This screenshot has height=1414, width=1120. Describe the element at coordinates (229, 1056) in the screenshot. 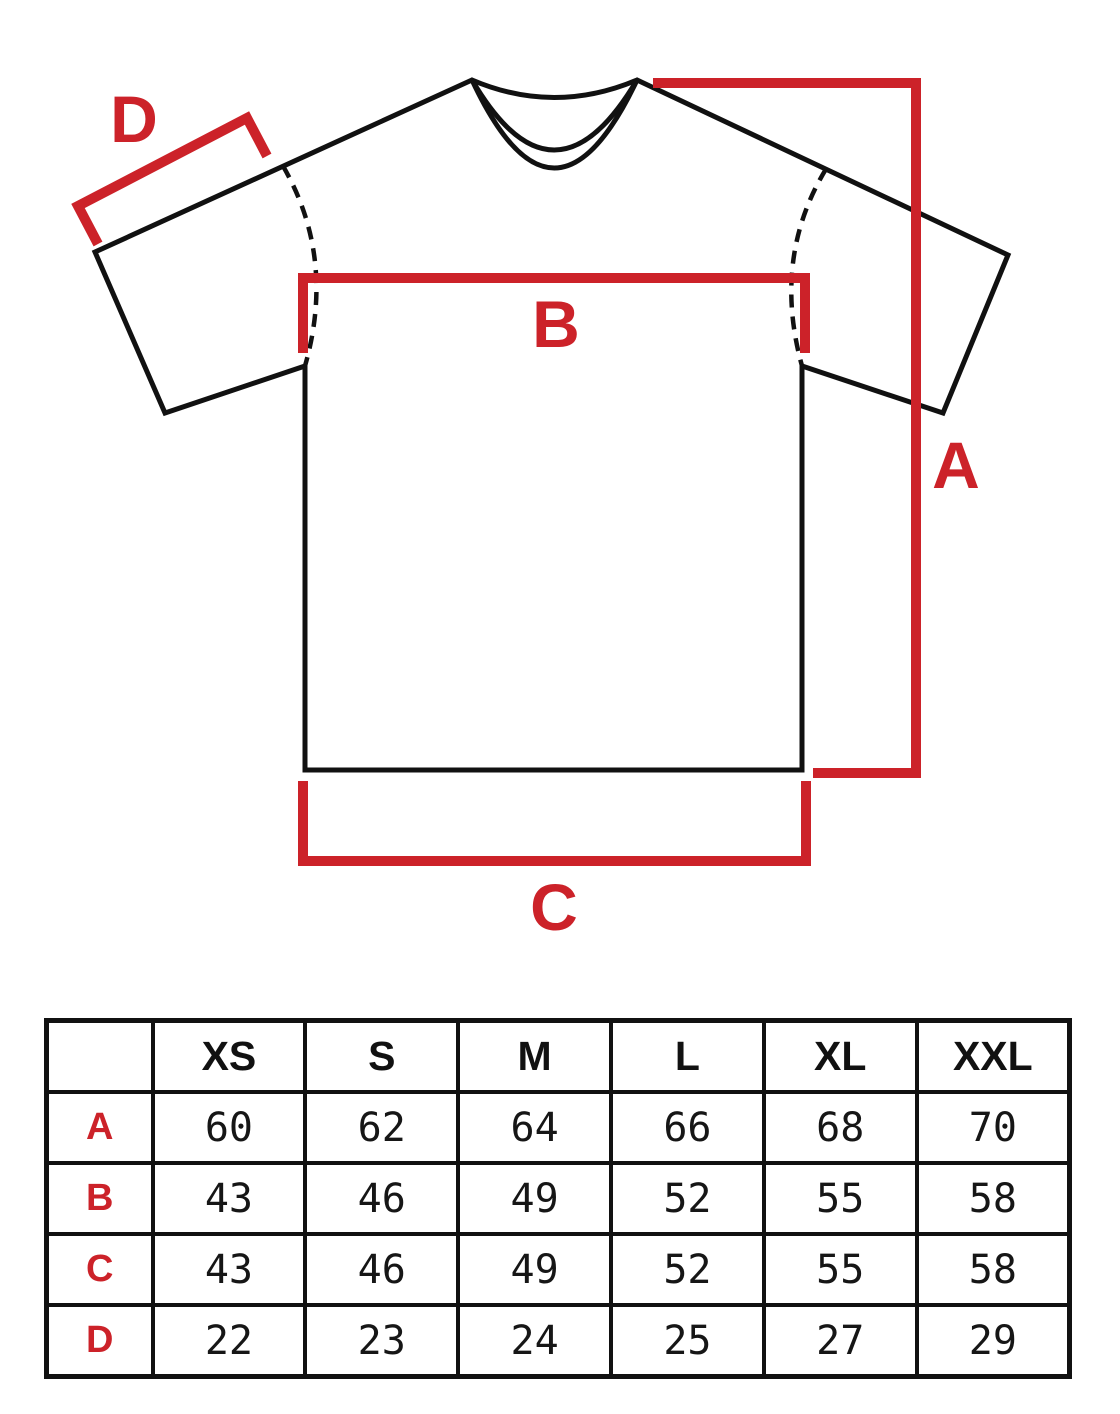

I see `size-col-xs: XS` at that location.